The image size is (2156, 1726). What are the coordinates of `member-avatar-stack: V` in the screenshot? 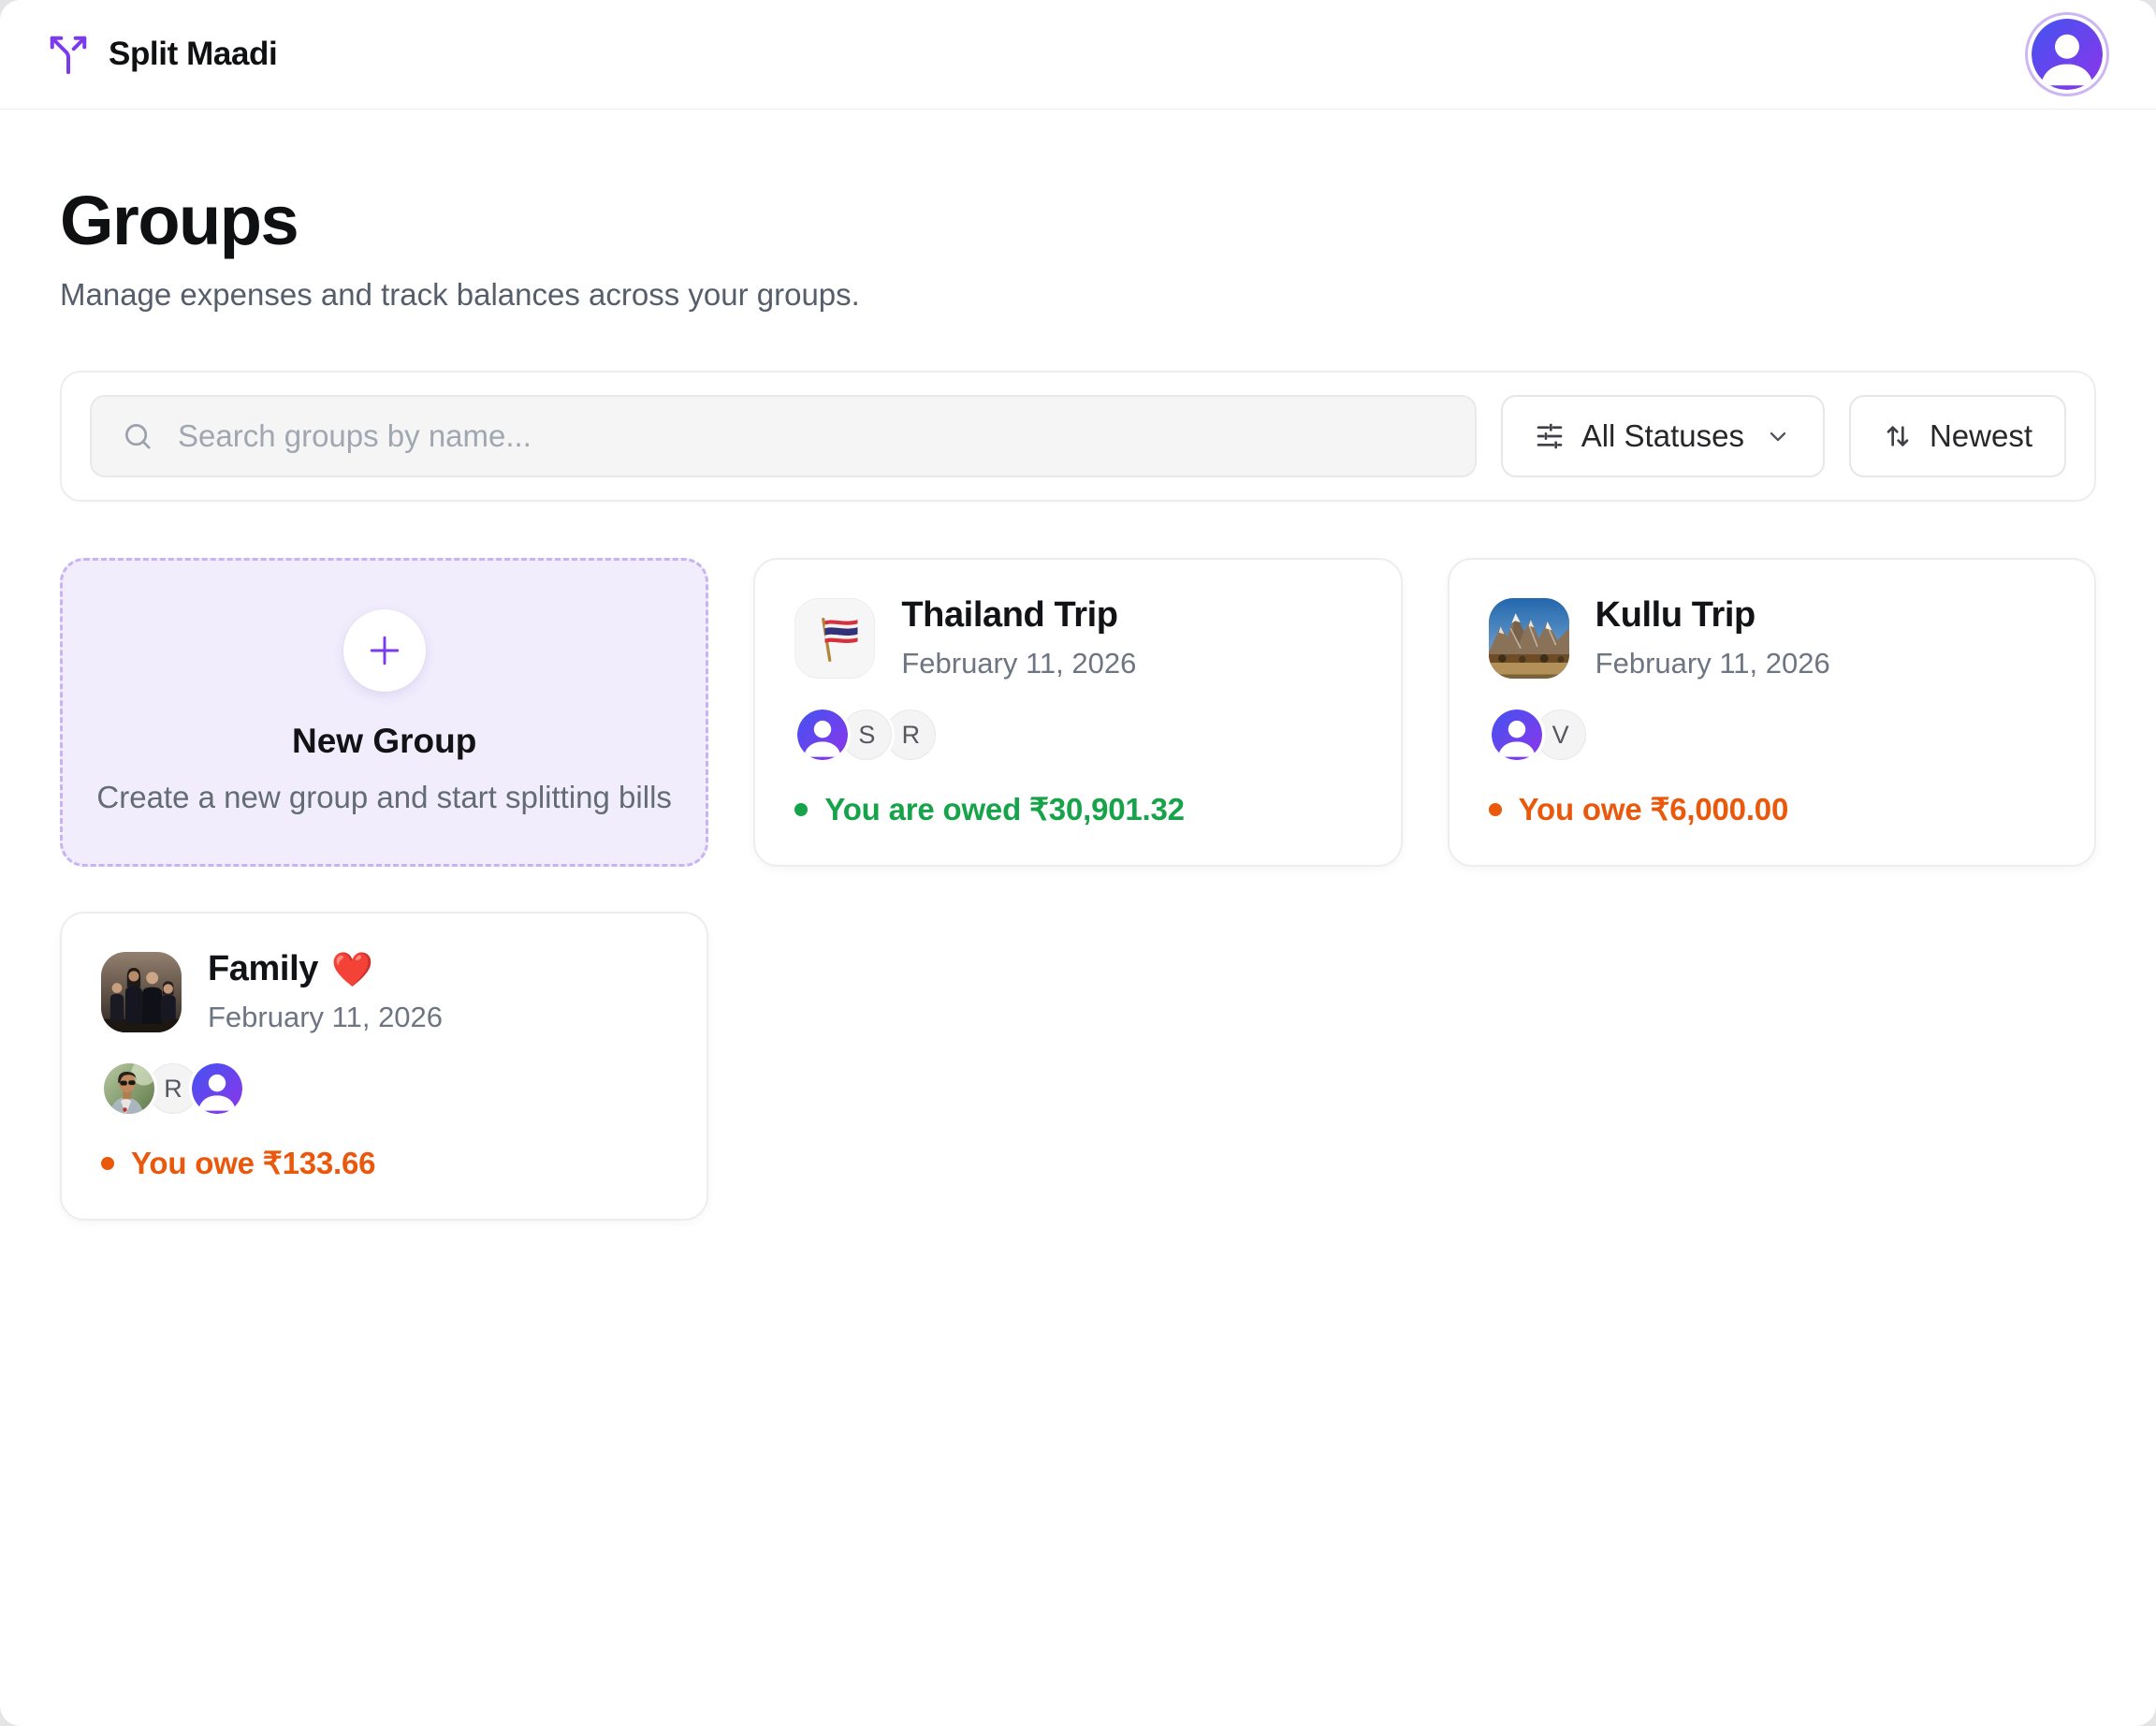 It's located at (1771, 735).